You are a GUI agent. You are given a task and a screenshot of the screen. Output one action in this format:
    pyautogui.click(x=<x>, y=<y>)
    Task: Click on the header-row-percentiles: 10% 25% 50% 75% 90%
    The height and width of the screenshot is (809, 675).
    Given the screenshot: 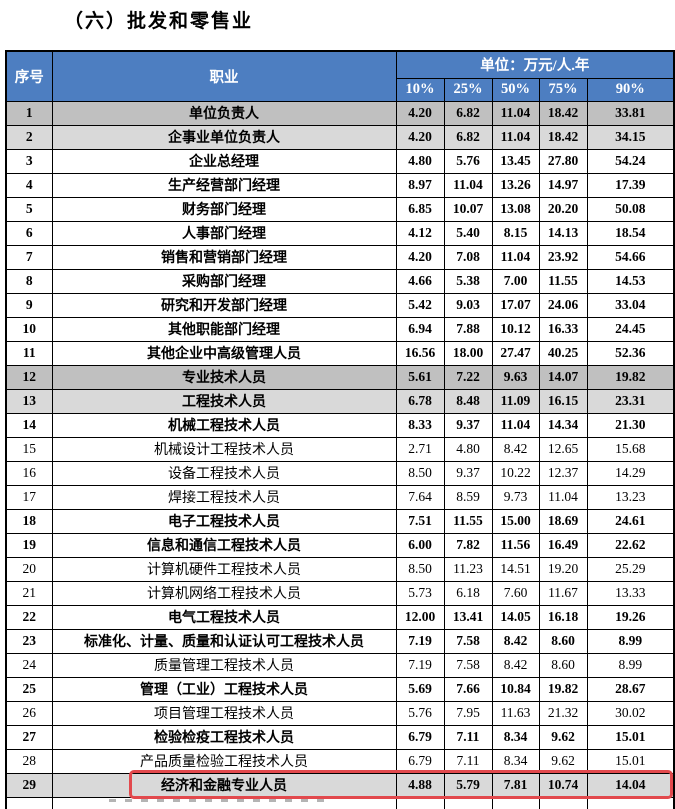 What is the action you would take?
    pyautogui.click(x=340, y=89)
    